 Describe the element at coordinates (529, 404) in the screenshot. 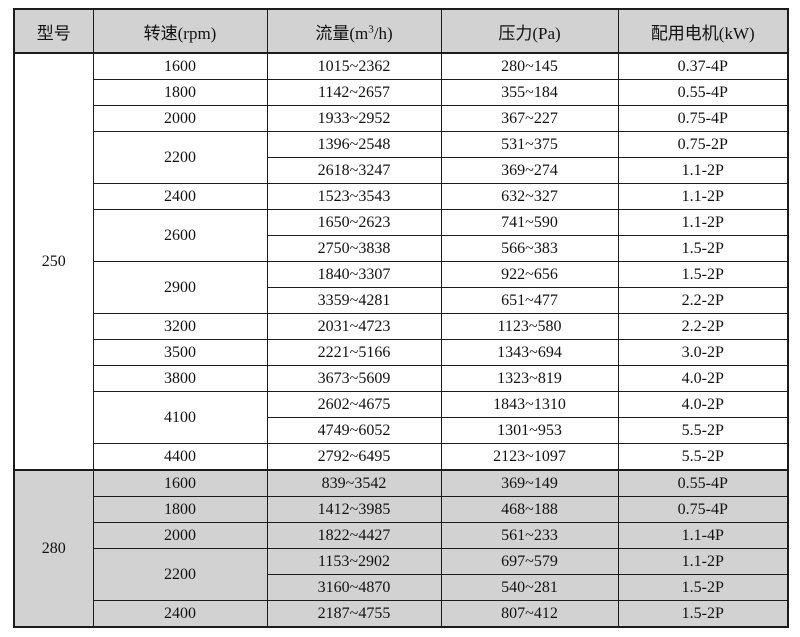

I see `pressure-cell: 1843~1310` at that location.